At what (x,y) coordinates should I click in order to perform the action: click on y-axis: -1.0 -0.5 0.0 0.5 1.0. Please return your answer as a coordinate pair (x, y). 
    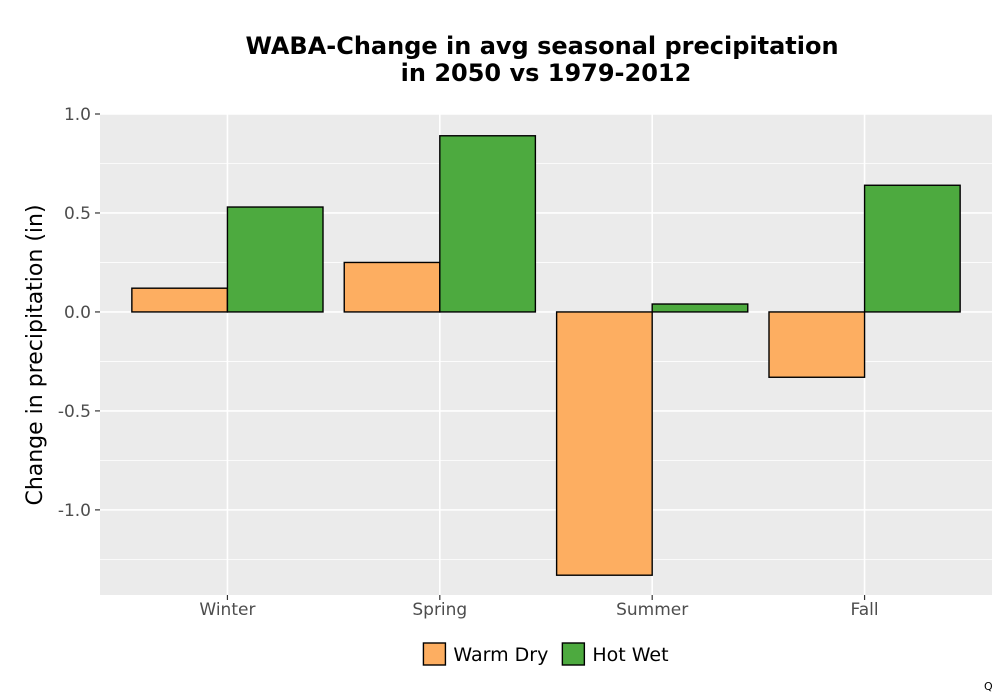
    Looking at the image, I should click on (79, 313).